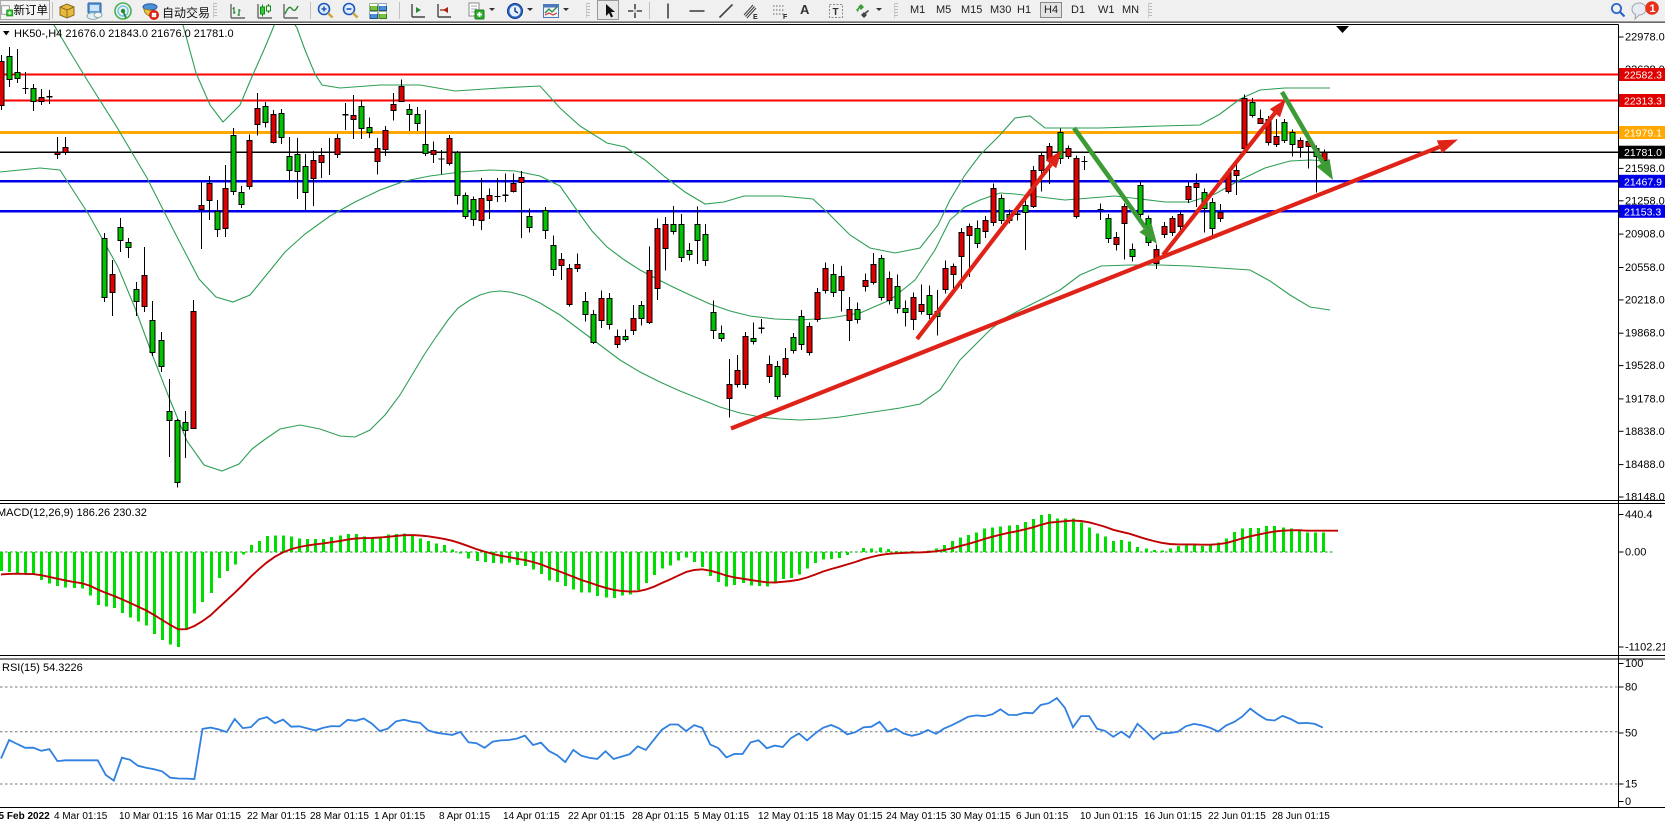 This screenshot has height=822, width=1665. What do you see at coordinates (1645, 399) in the screenshot?
I see `svg-text: 19178.0` at bounding box center [1645, 399].